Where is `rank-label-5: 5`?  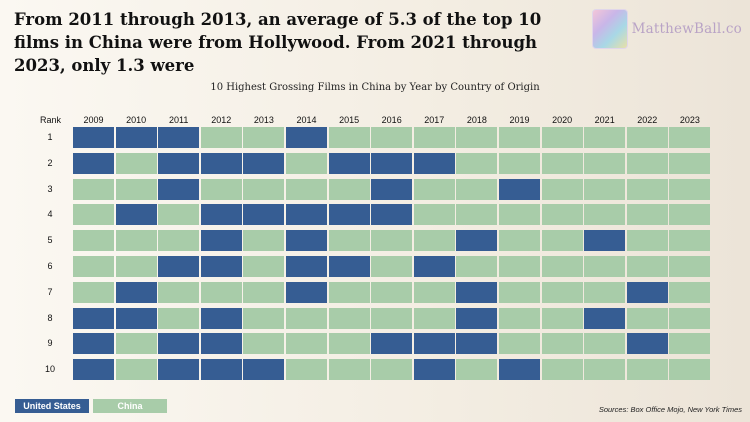 rank-label-5: 5 is located at coordinates (50, 240).